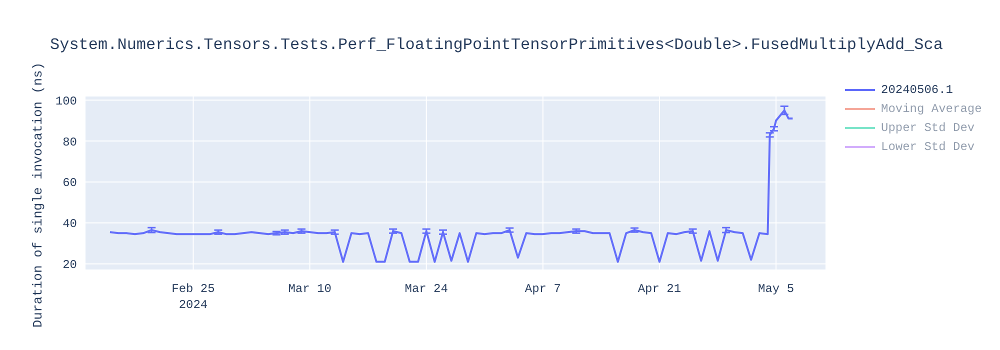  Describe the element at coordinates (660, 289) in the screenshot. I see `x-tick-label: Apr 21` at that location.